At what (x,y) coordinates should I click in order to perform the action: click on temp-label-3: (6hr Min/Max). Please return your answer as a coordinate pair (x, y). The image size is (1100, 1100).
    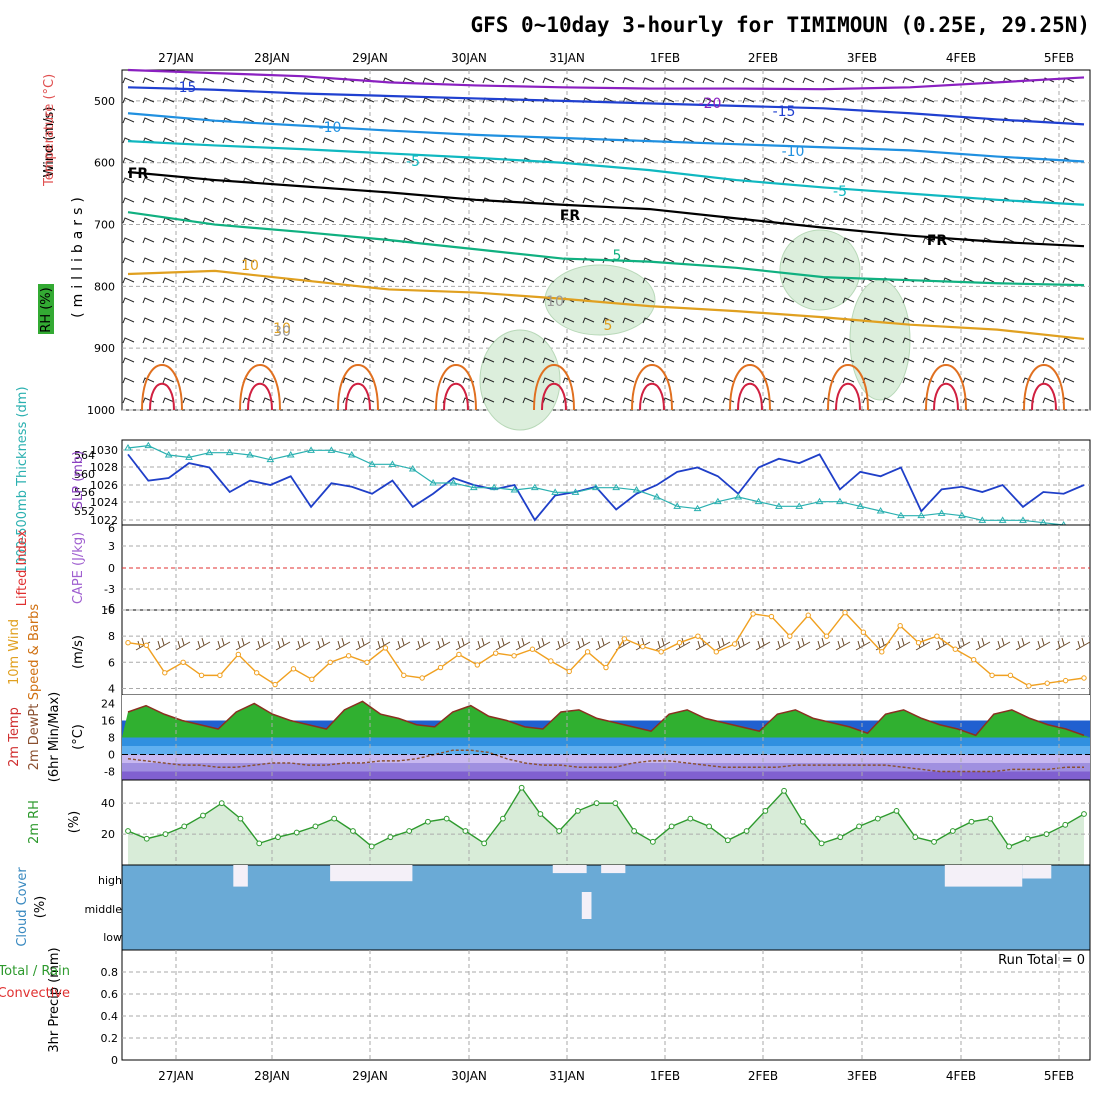
    Looking at the image, I should click on (54, 737).